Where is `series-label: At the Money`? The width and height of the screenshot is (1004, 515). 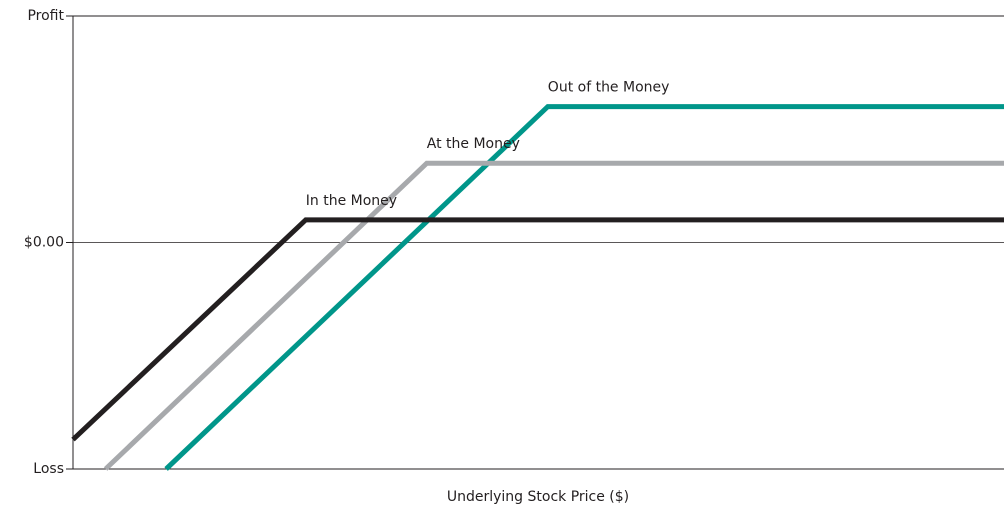
series-label: At the Money is located at coordinates (473, 144).